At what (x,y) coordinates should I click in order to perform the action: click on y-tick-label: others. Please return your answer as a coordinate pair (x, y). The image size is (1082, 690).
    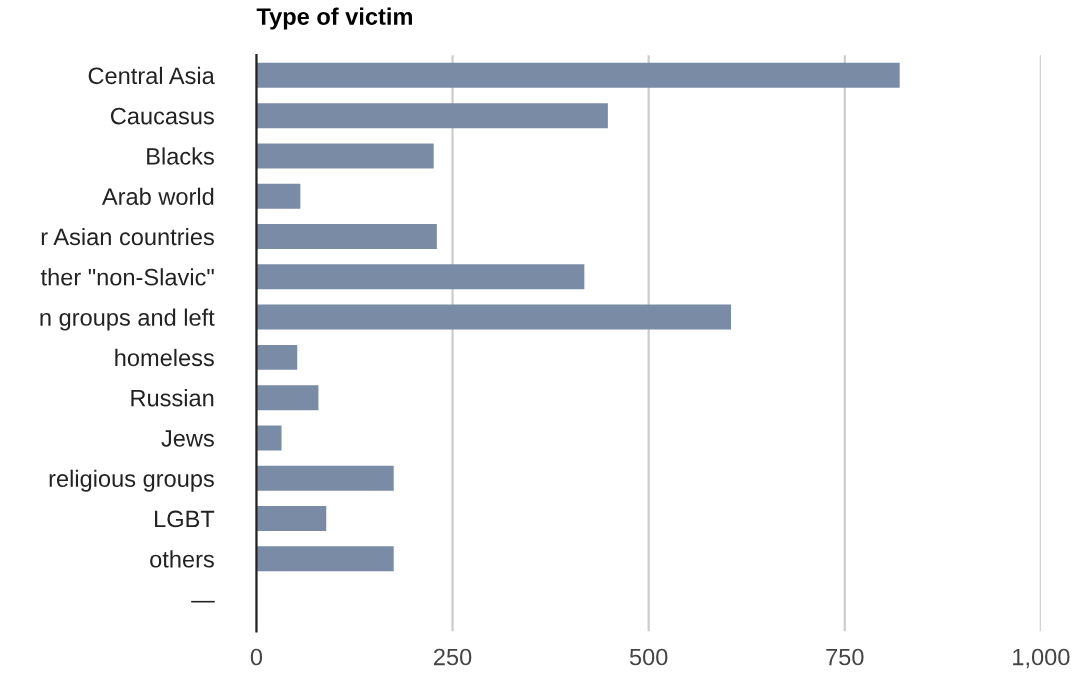
    Looking at the image, I should click on (182, 559).